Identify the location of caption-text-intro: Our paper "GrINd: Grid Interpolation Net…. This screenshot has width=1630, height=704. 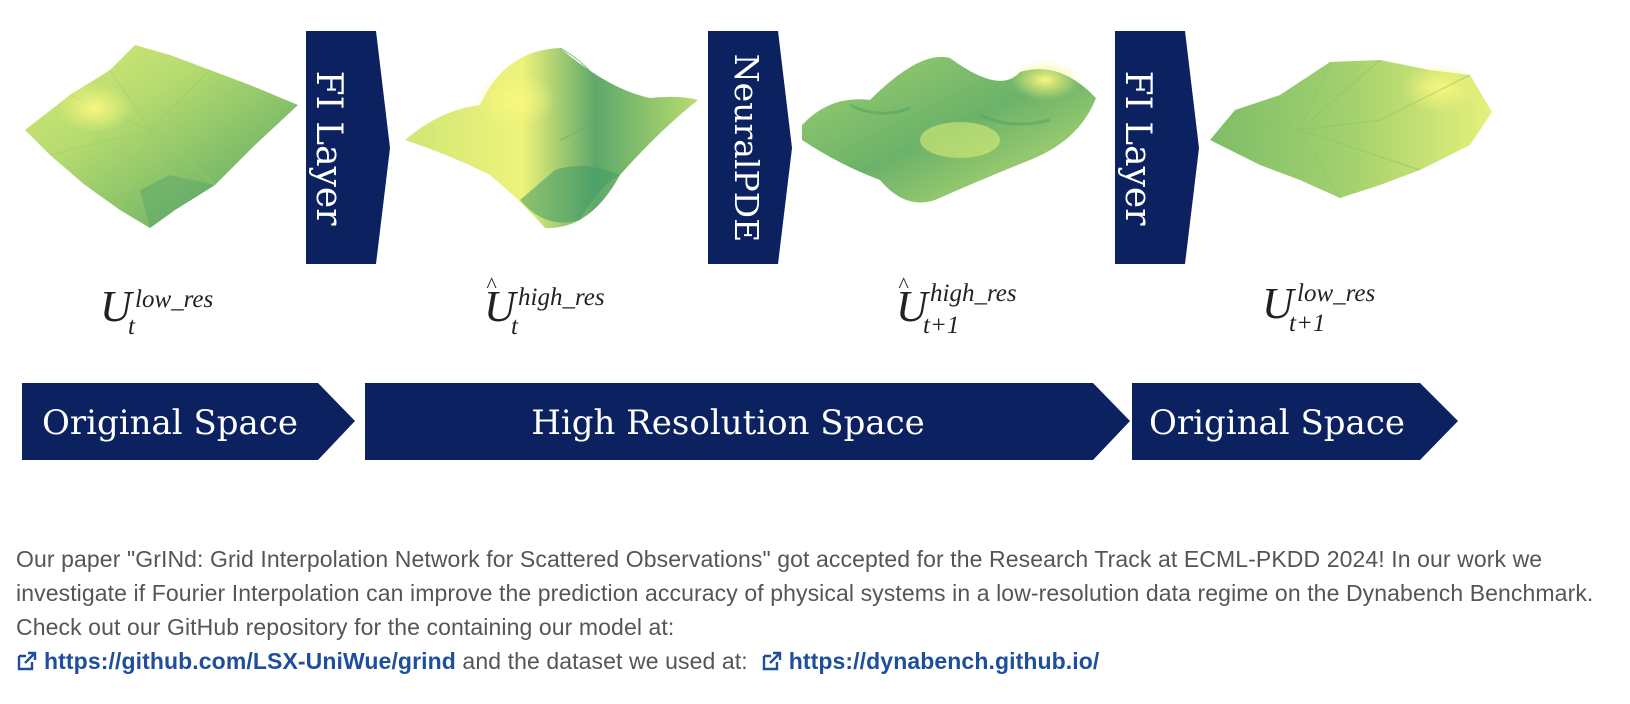
(805, 593).